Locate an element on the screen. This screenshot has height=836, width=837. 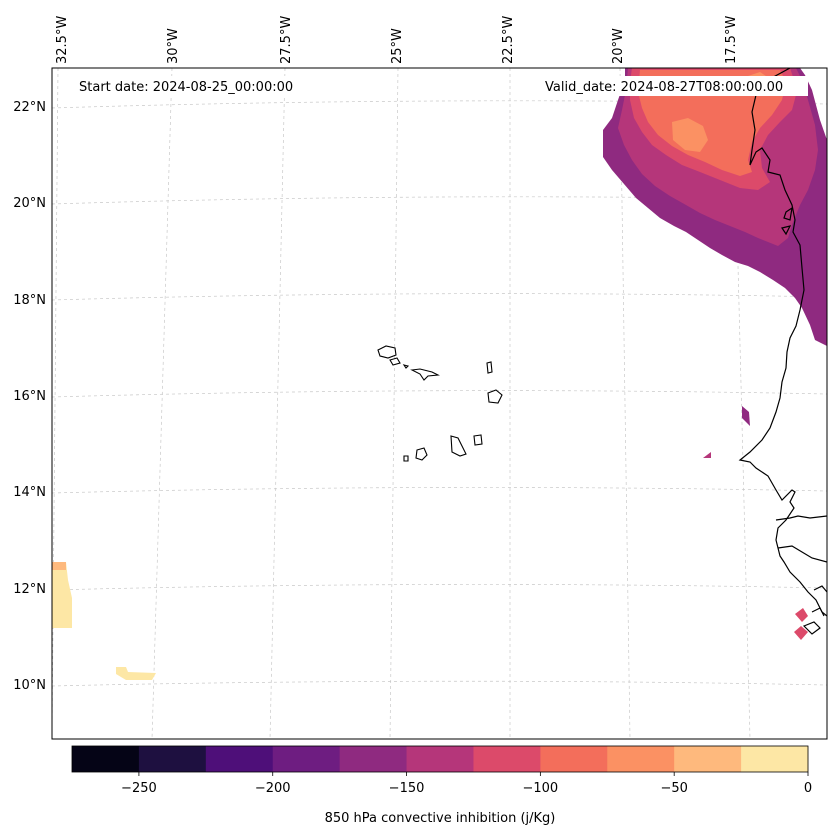
island-santo-antao is located at coordinates (387, 352).